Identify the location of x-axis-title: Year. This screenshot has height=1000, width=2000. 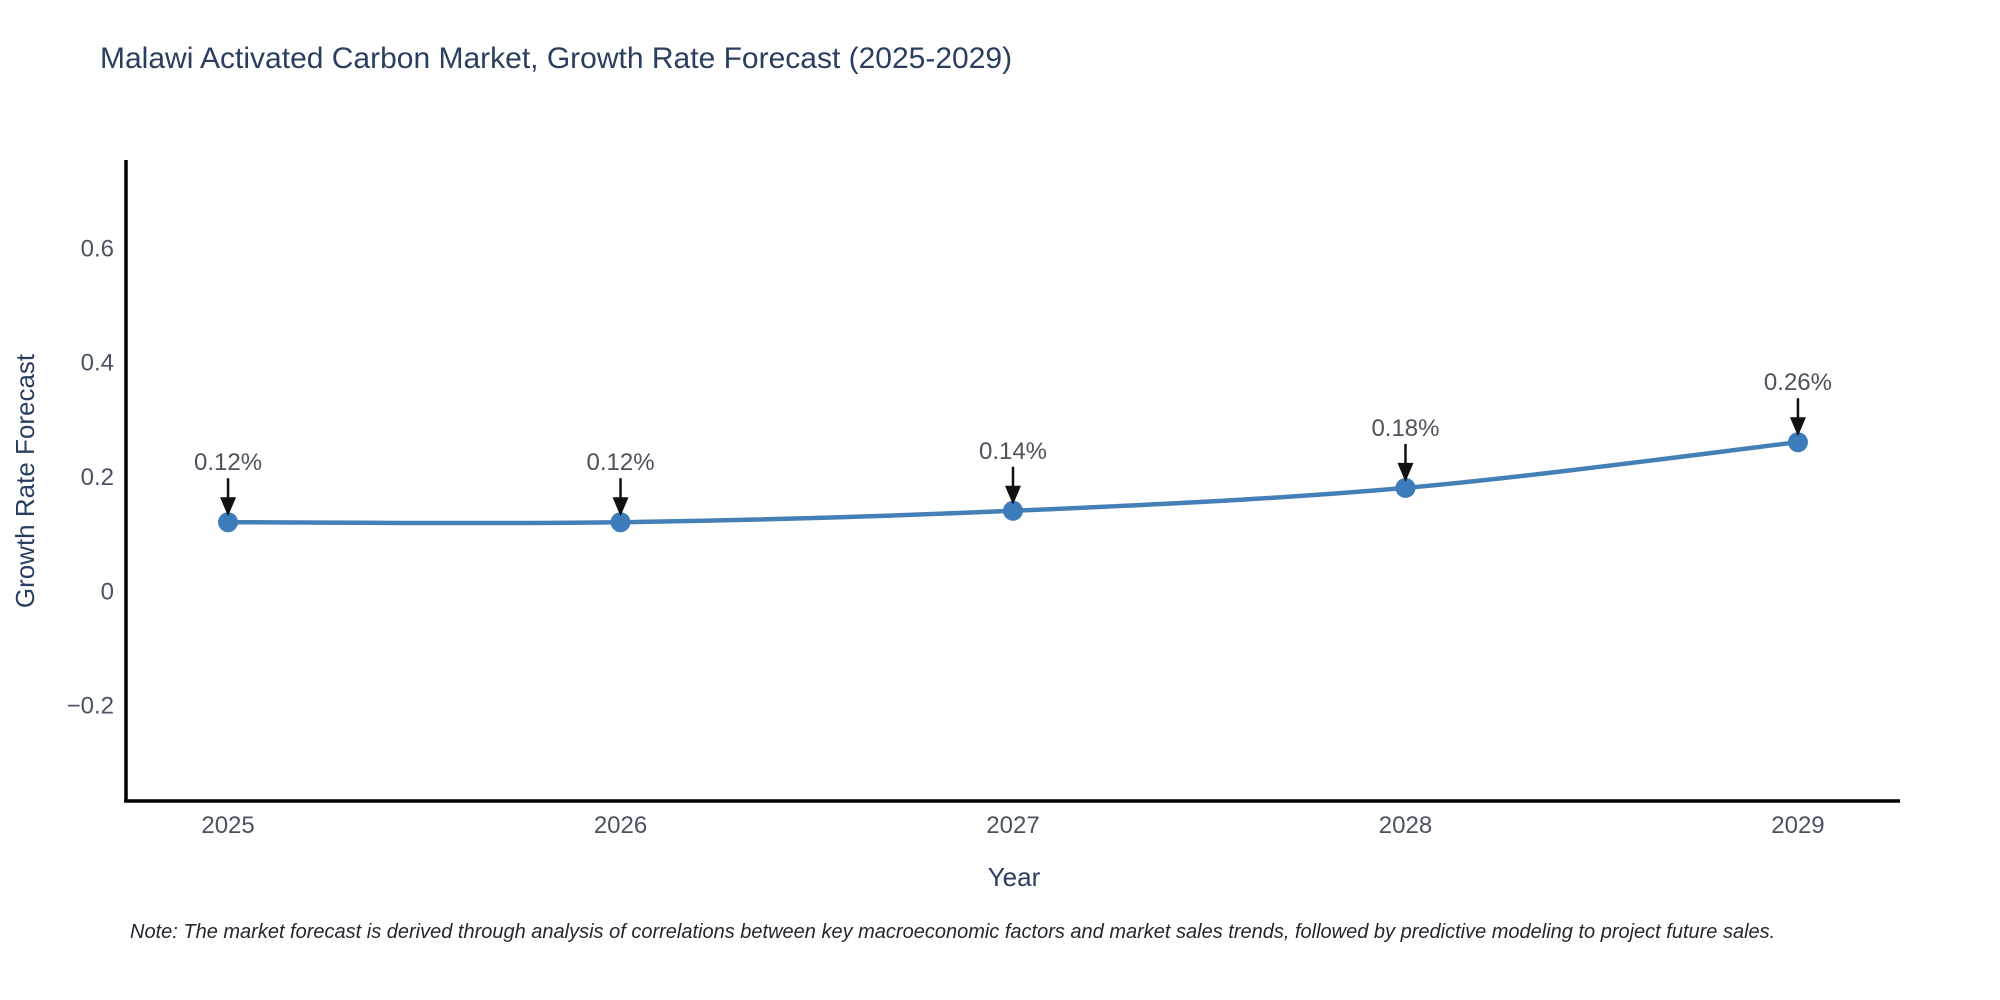
(1014, 877).